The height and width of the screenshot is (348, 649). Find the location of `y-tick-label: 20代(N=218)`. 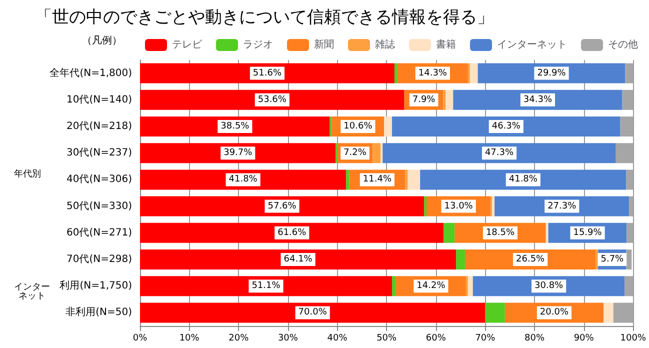

y-tick-label: 20代(N=218) is located at coordinates (99, 126).